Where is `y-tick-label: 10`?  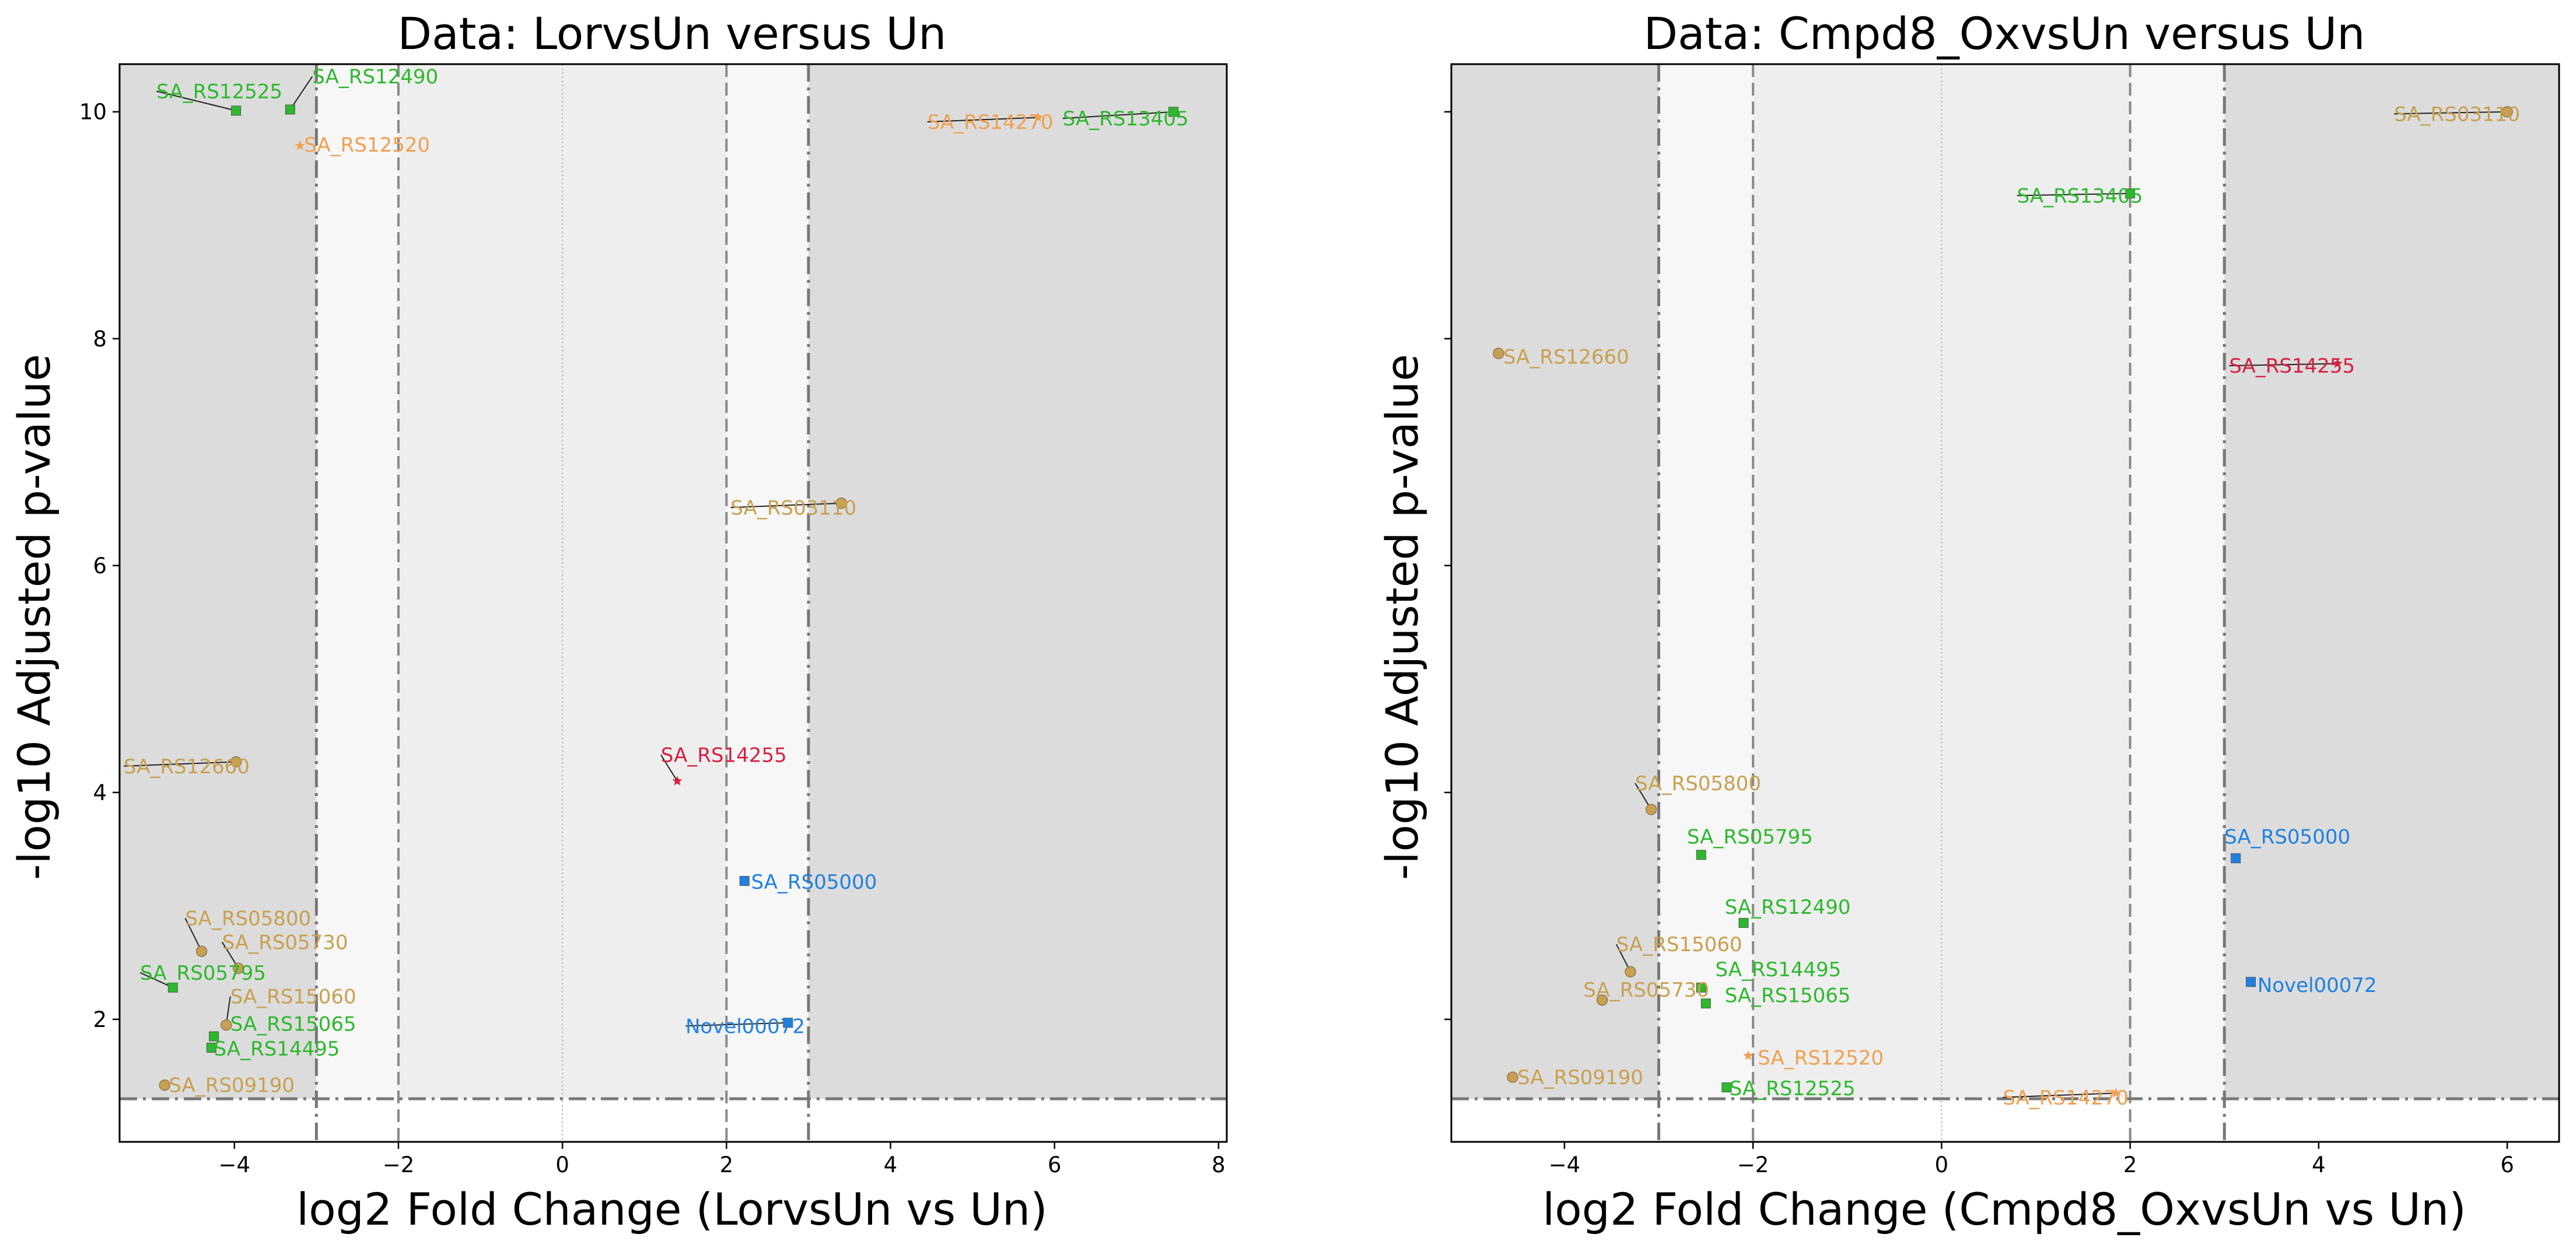 y-tick-label: 10 is located at coordinates (93, 112).